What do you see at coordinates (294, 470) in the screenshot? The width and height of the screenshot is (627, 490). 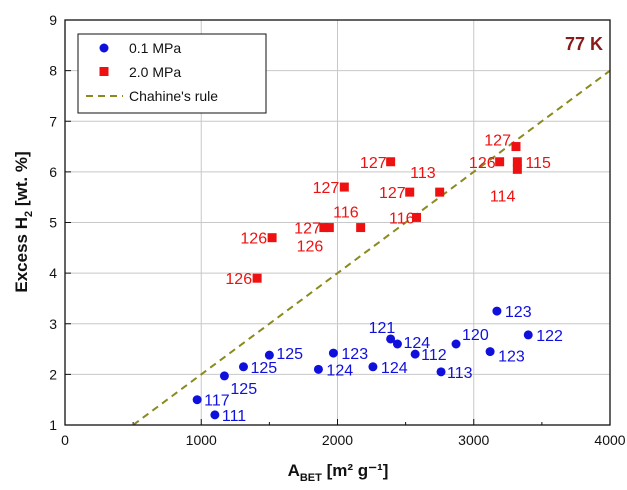 I see `x-axis-title-main: A` at bounding box center [294, 470].